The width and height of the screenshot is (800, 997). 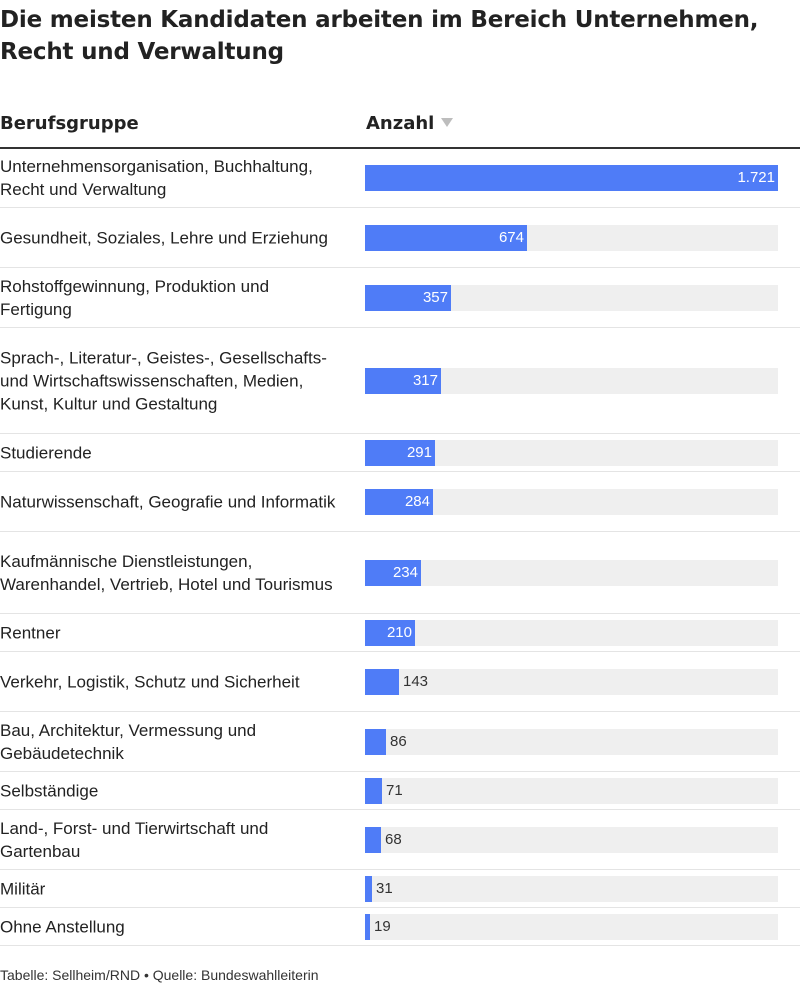 What do you see at coordinates (447, 122) in the screenshot?
I see `sort-descending-icon` at bounding box center [447, 122].